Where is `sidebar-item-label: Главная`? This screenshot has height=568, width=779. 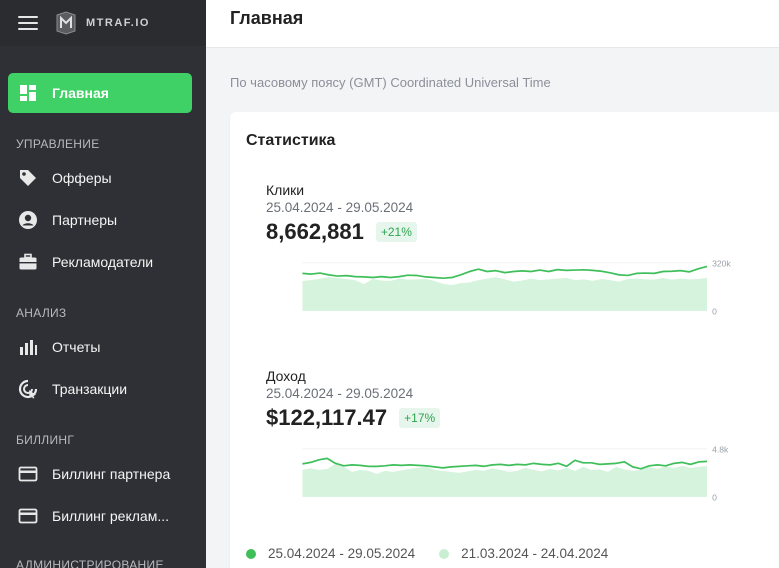 sidebar-item-label: Главная is located at coordinates (80, 93).